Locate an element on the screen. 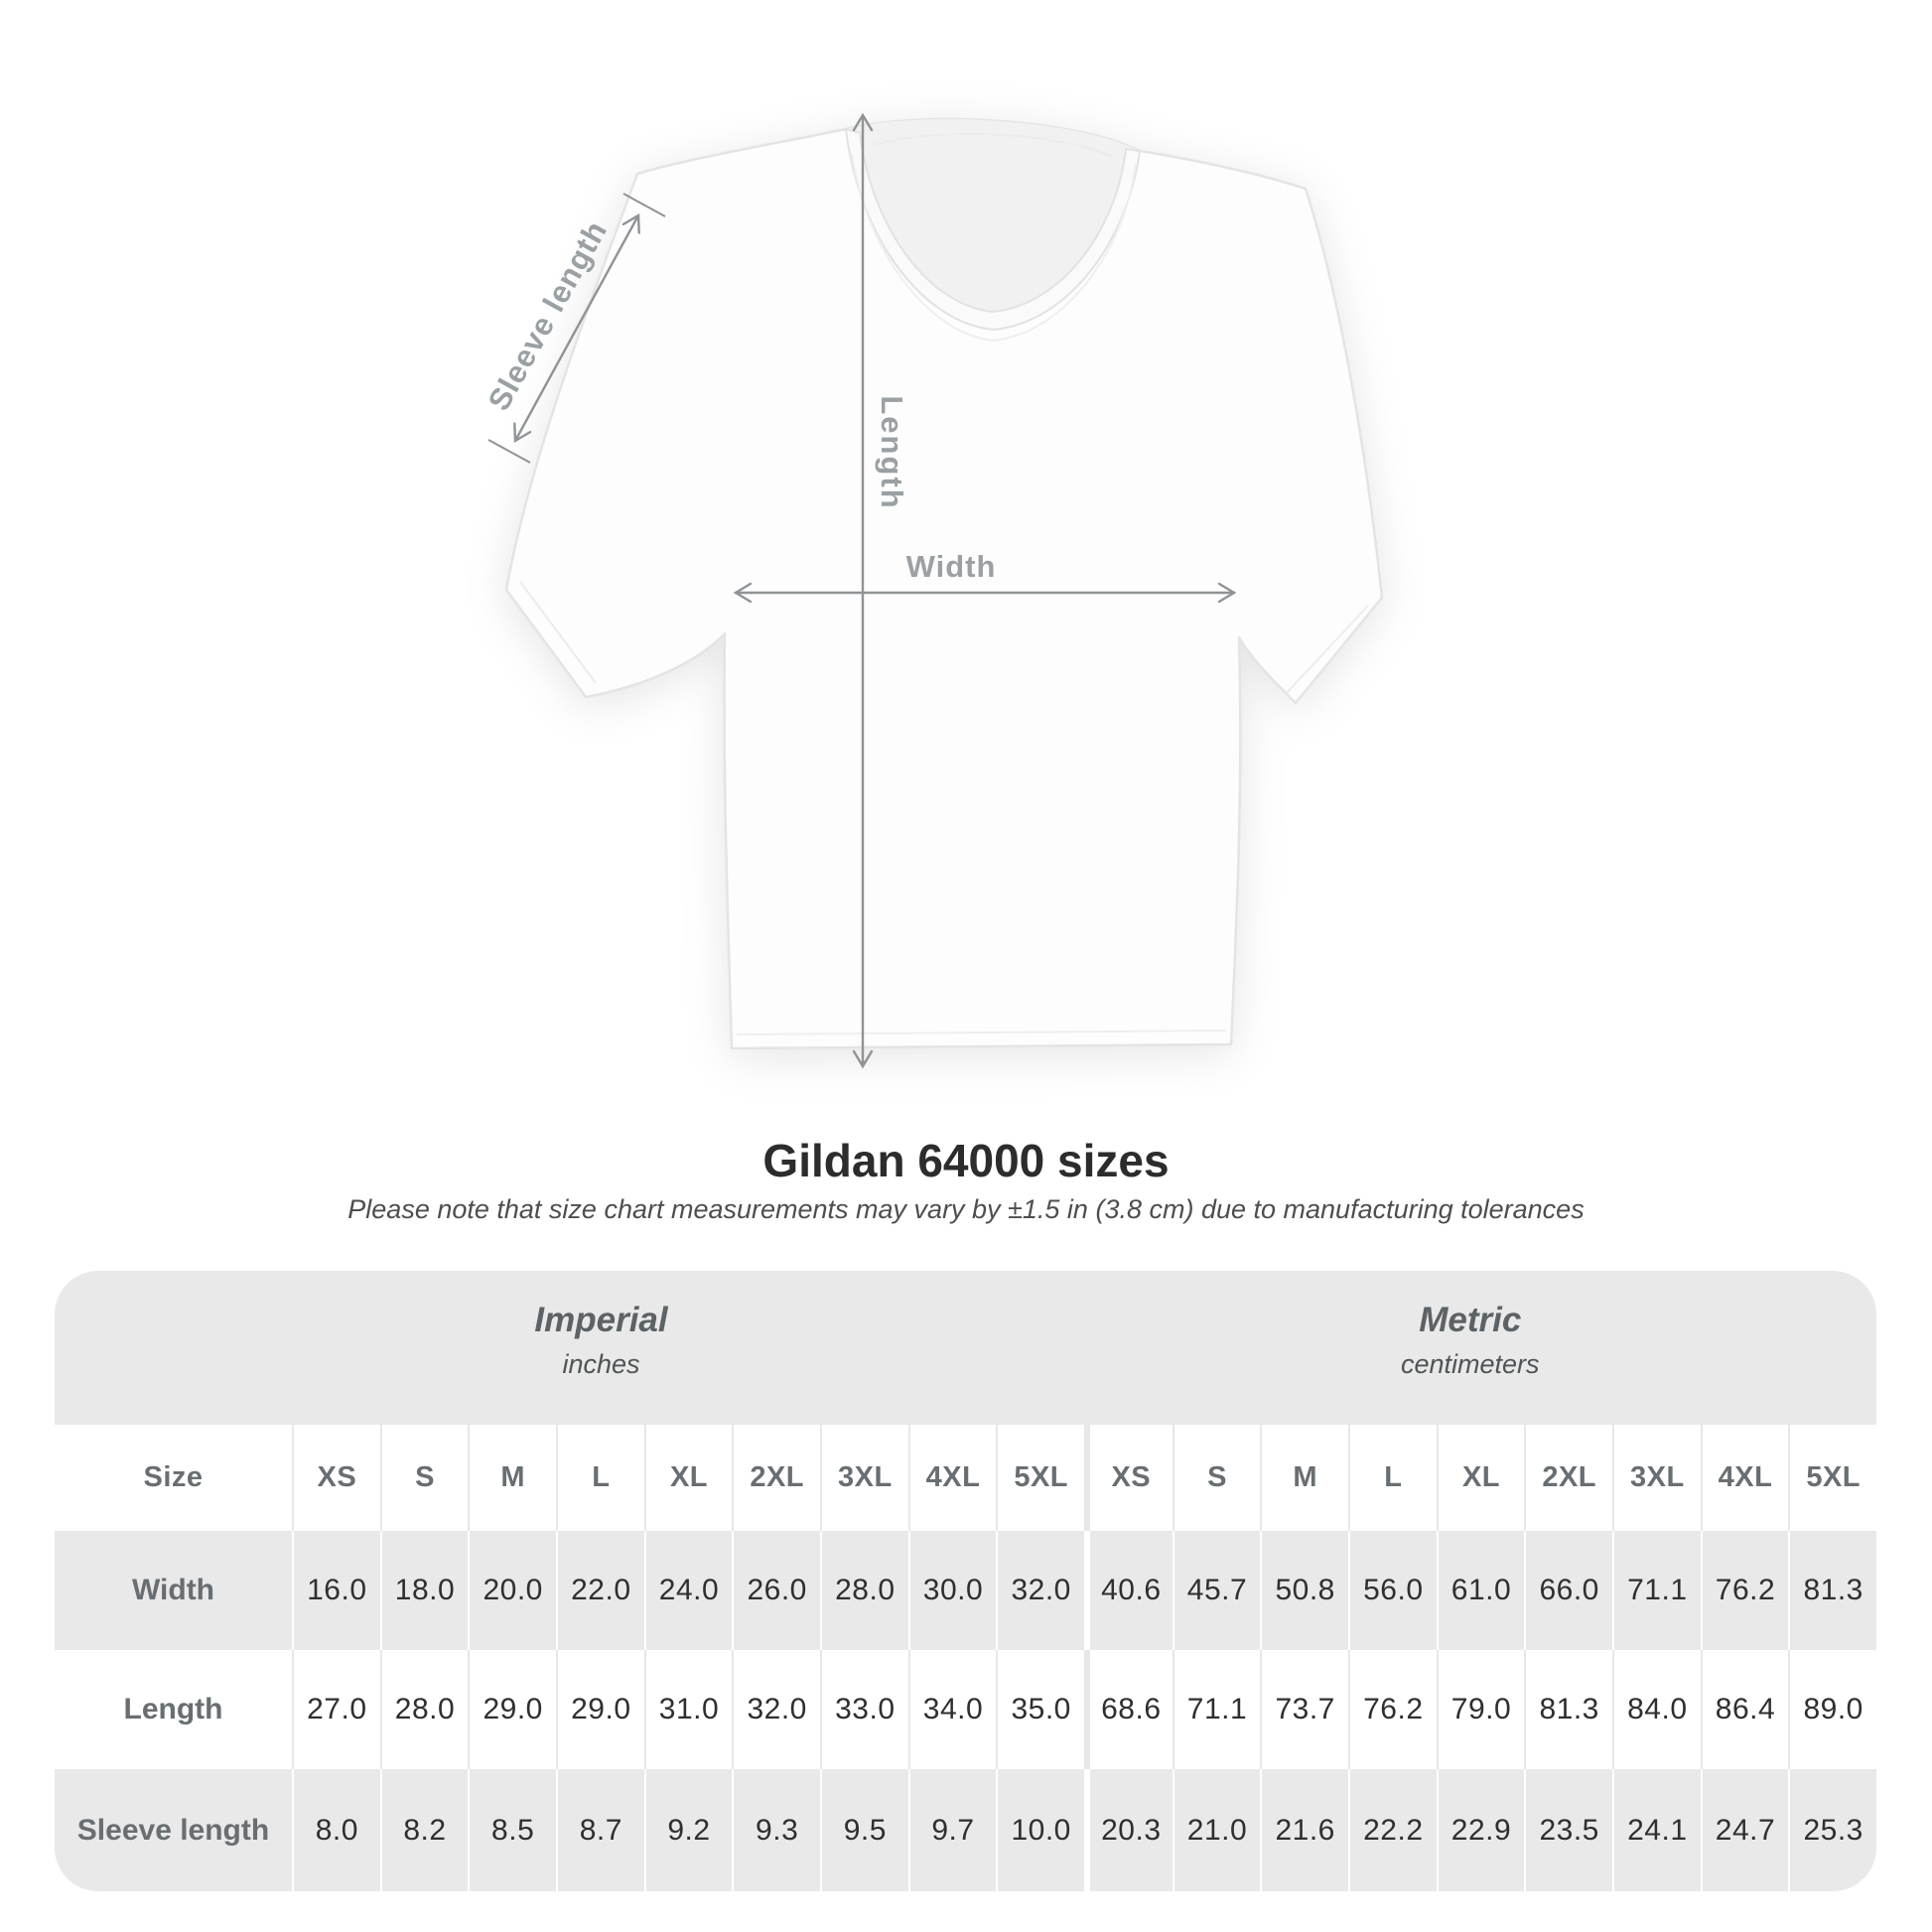  sleeve-value: 21.6 is located at coordinates (1304, 1830).